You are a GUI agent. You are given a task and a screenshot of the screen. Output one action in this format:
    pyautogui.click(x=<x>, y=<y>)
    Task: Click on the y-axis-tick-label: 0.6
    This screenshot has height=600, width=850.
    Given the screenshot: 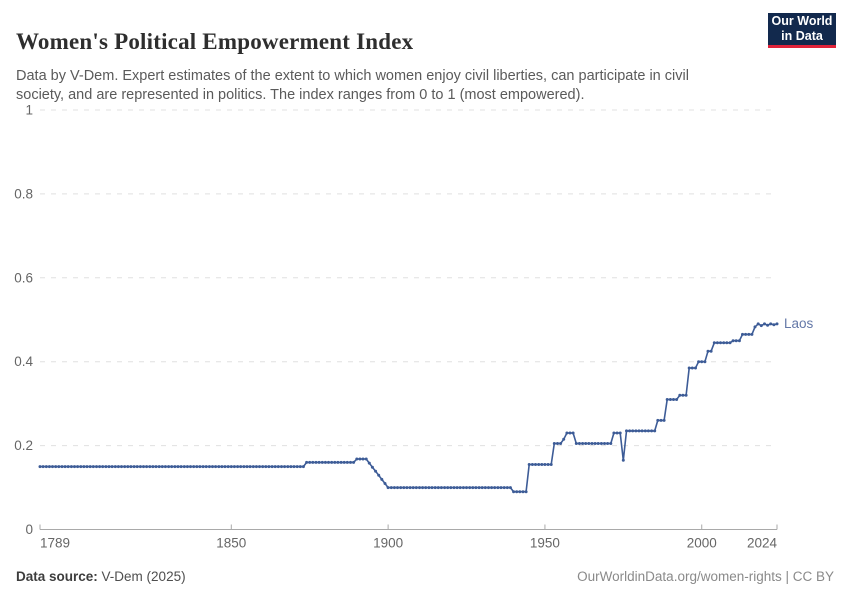 What is the action you would take?
    pyautogui.click(x=23, y=277)
    